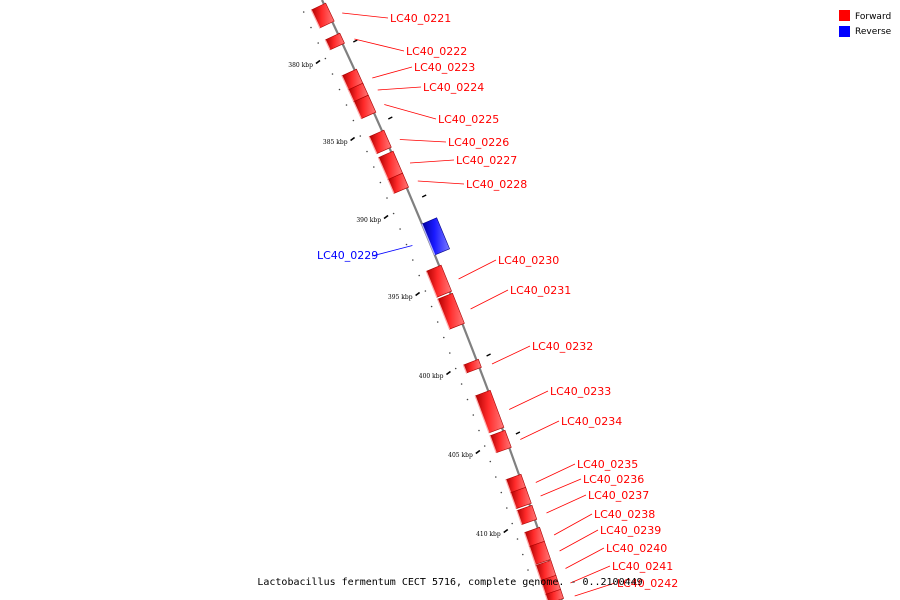 The image size is (900, 600). Describe the element at coordinates (460, 455) in the screenshot. I see `scale-tick-label: 405 kbp` at that location.